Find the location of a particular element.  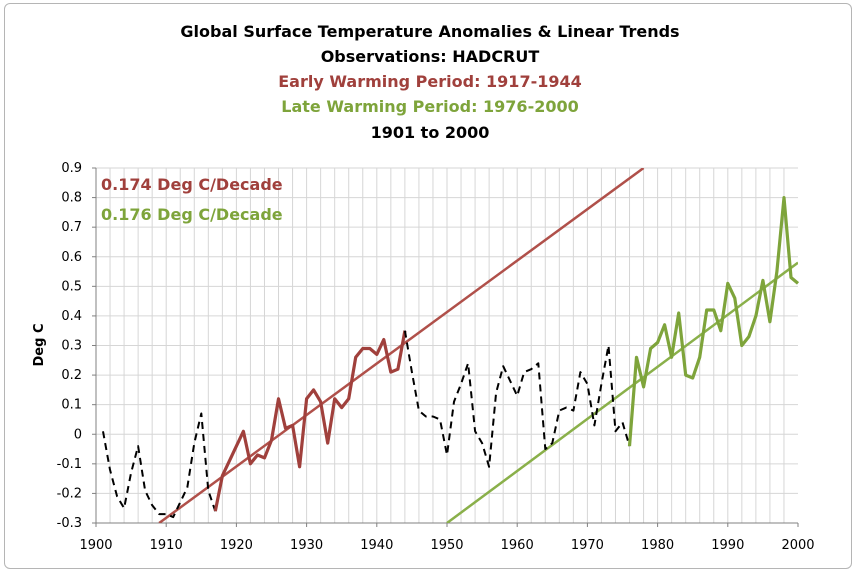

y-tick-label: 0.4 is located at coordinates (71, 316).